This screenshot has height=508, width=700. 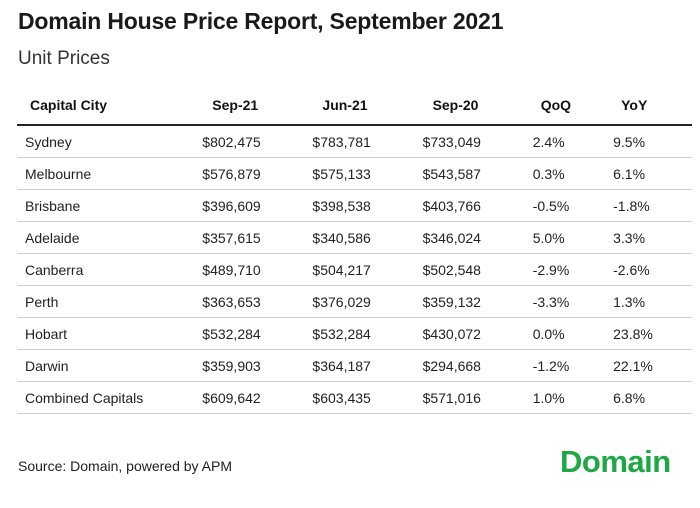 What do you see at coordinates (573, 141) in the screenshot?
I see `value-cell: 2.4%` at bounding box center [573, 141].